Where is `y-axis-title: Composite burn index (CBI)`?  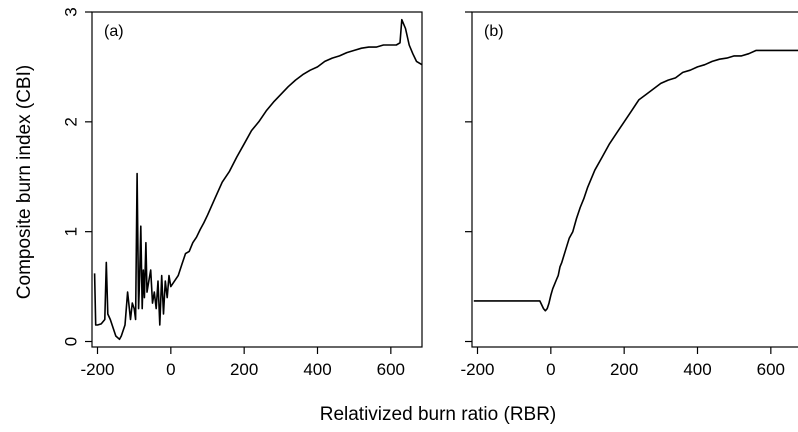
y-axis-title: Composite burn index (CBI) is located at coordinates (24, 182).